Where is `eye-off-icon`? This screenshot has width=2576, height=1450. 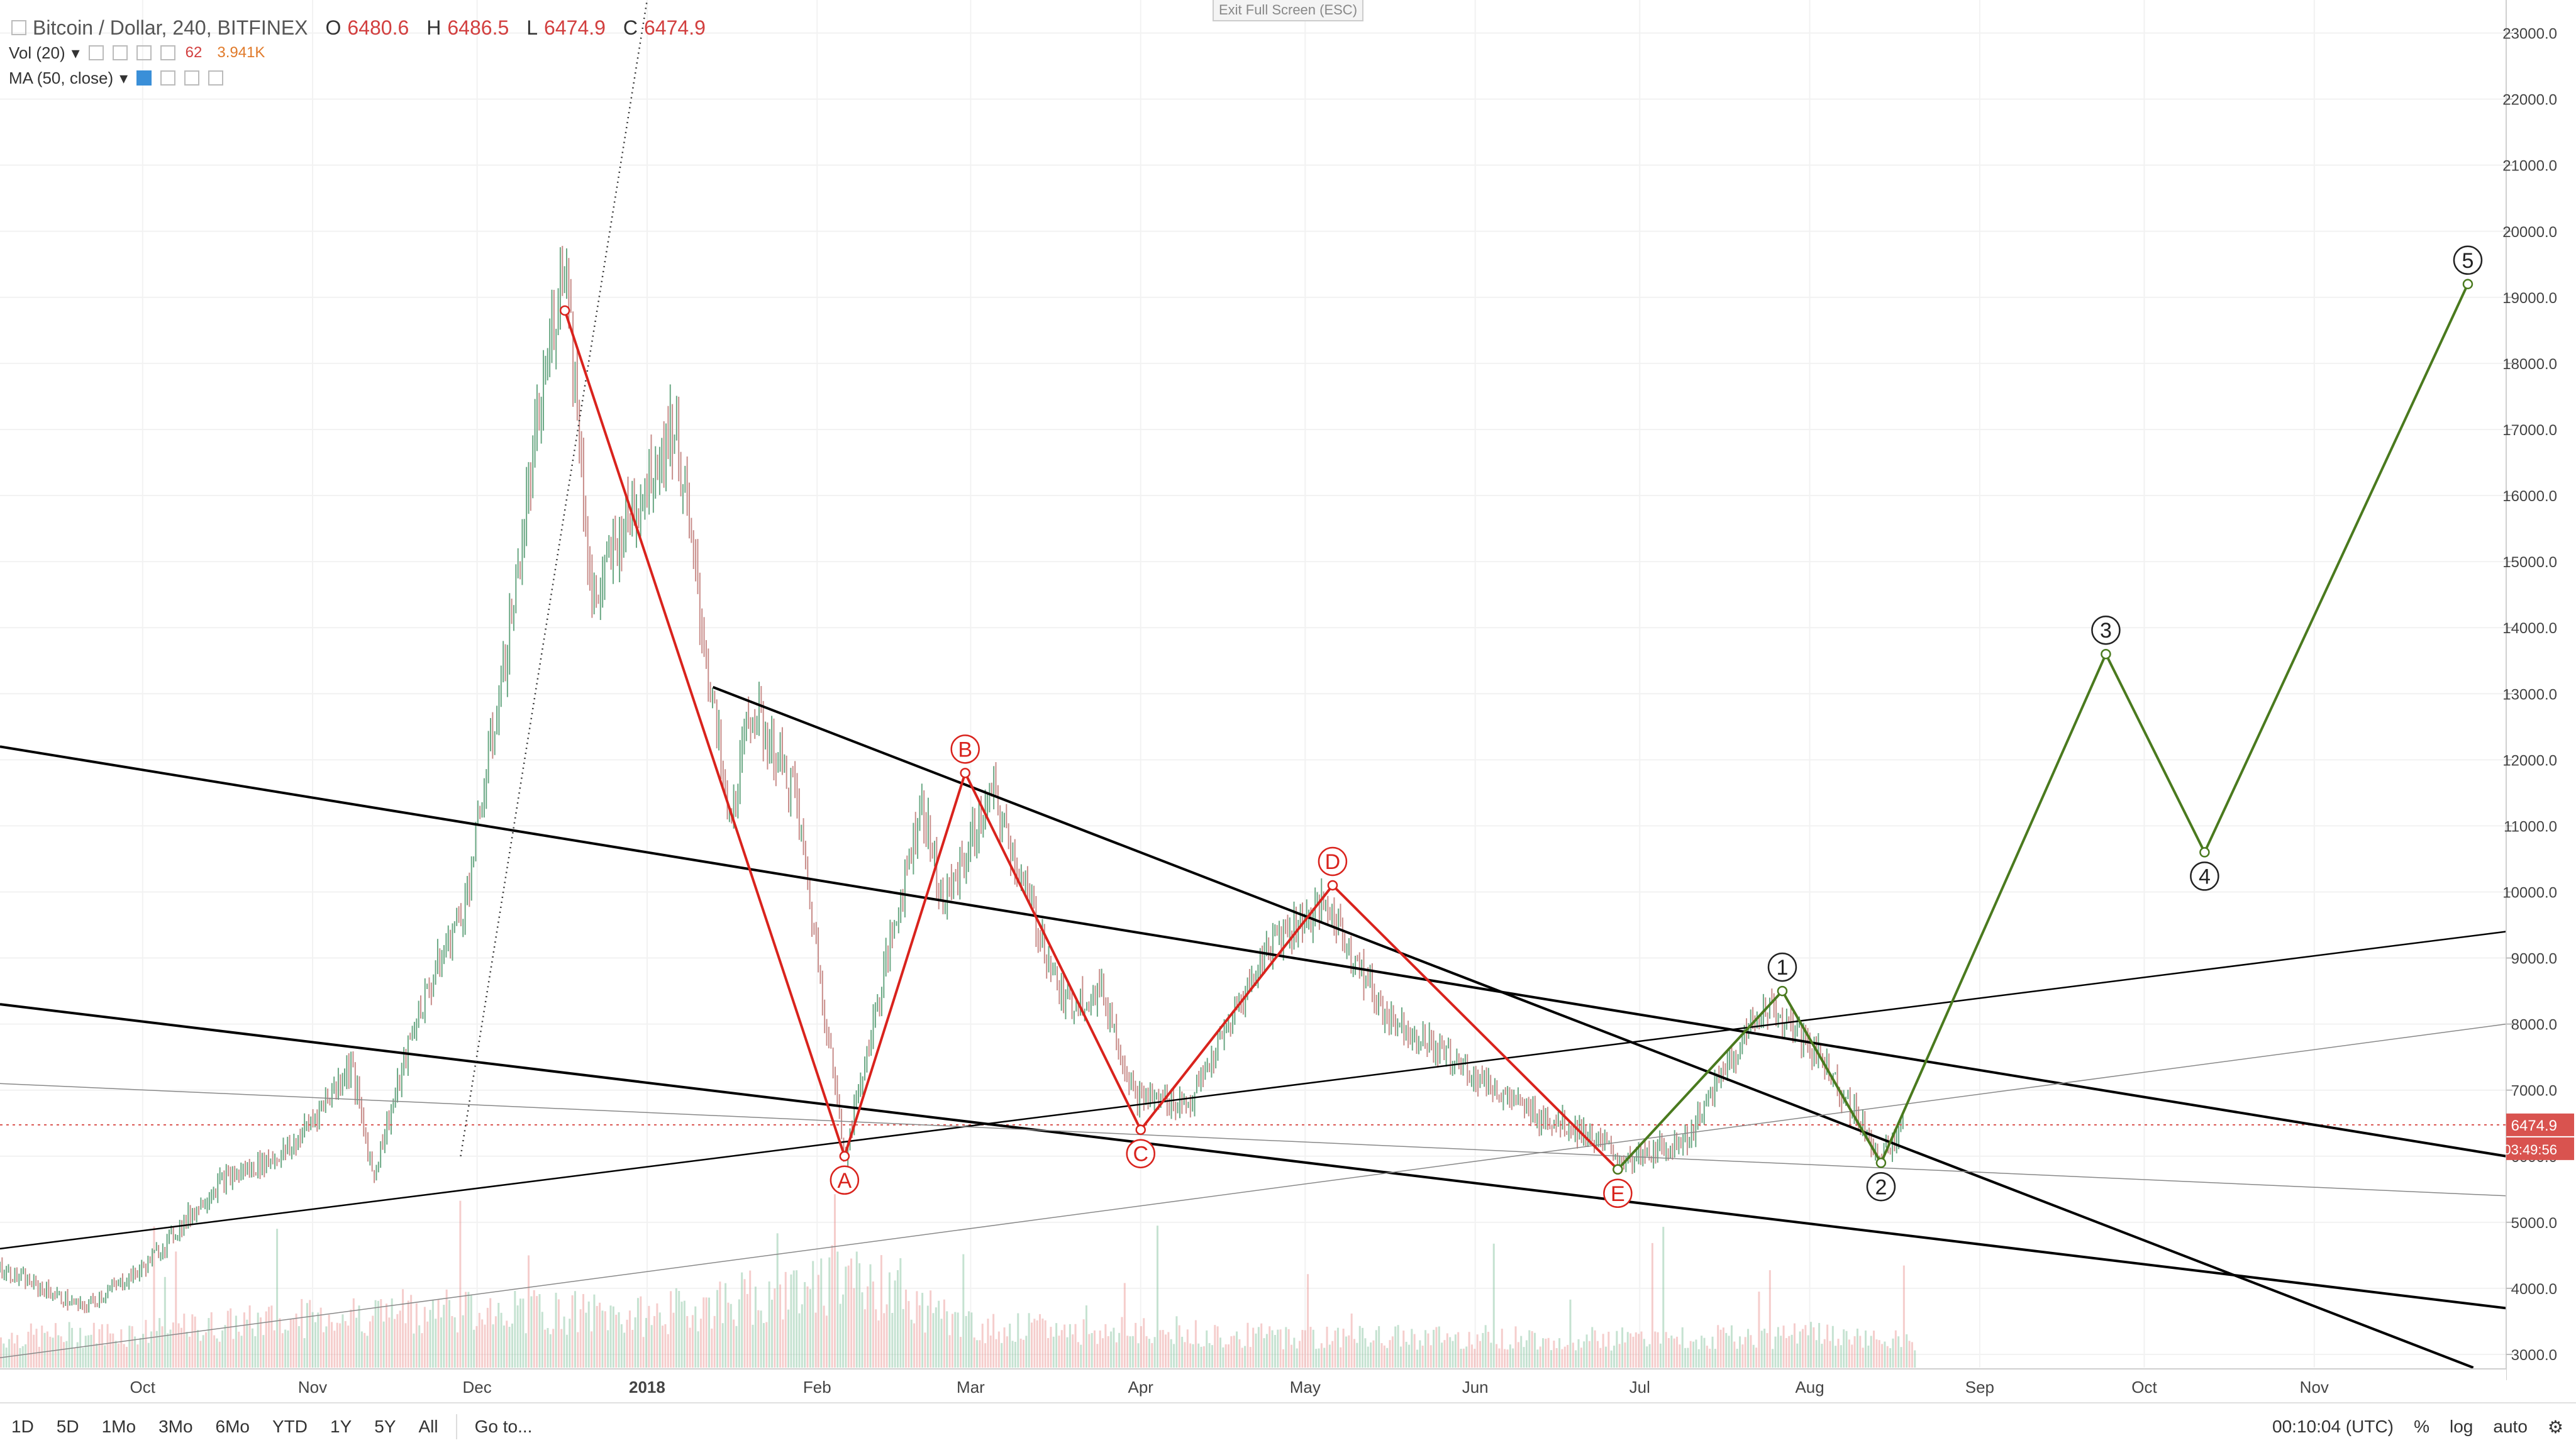
eye-off-icon is located at coordinates (144, 78).